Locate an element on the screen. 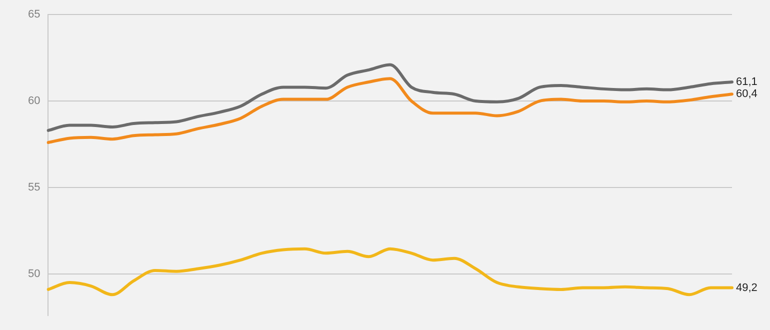  data-label: 61,1 is located at coordinates (747, 82).